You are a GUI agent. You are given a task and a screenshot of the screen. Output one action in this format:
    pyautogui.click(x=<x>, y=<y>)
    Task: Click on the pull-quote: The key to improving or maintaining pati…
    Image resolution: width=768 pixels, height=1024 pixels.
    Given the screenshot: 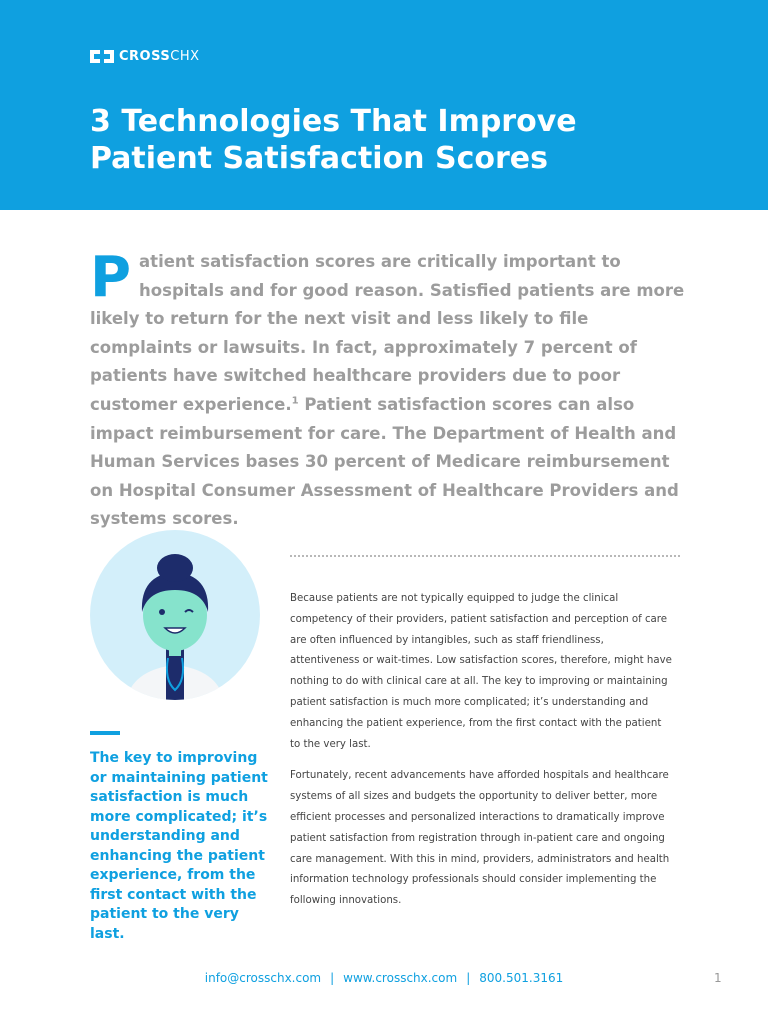 What is the action you would take?
    pyautogui.click(x=179, y=846)
    